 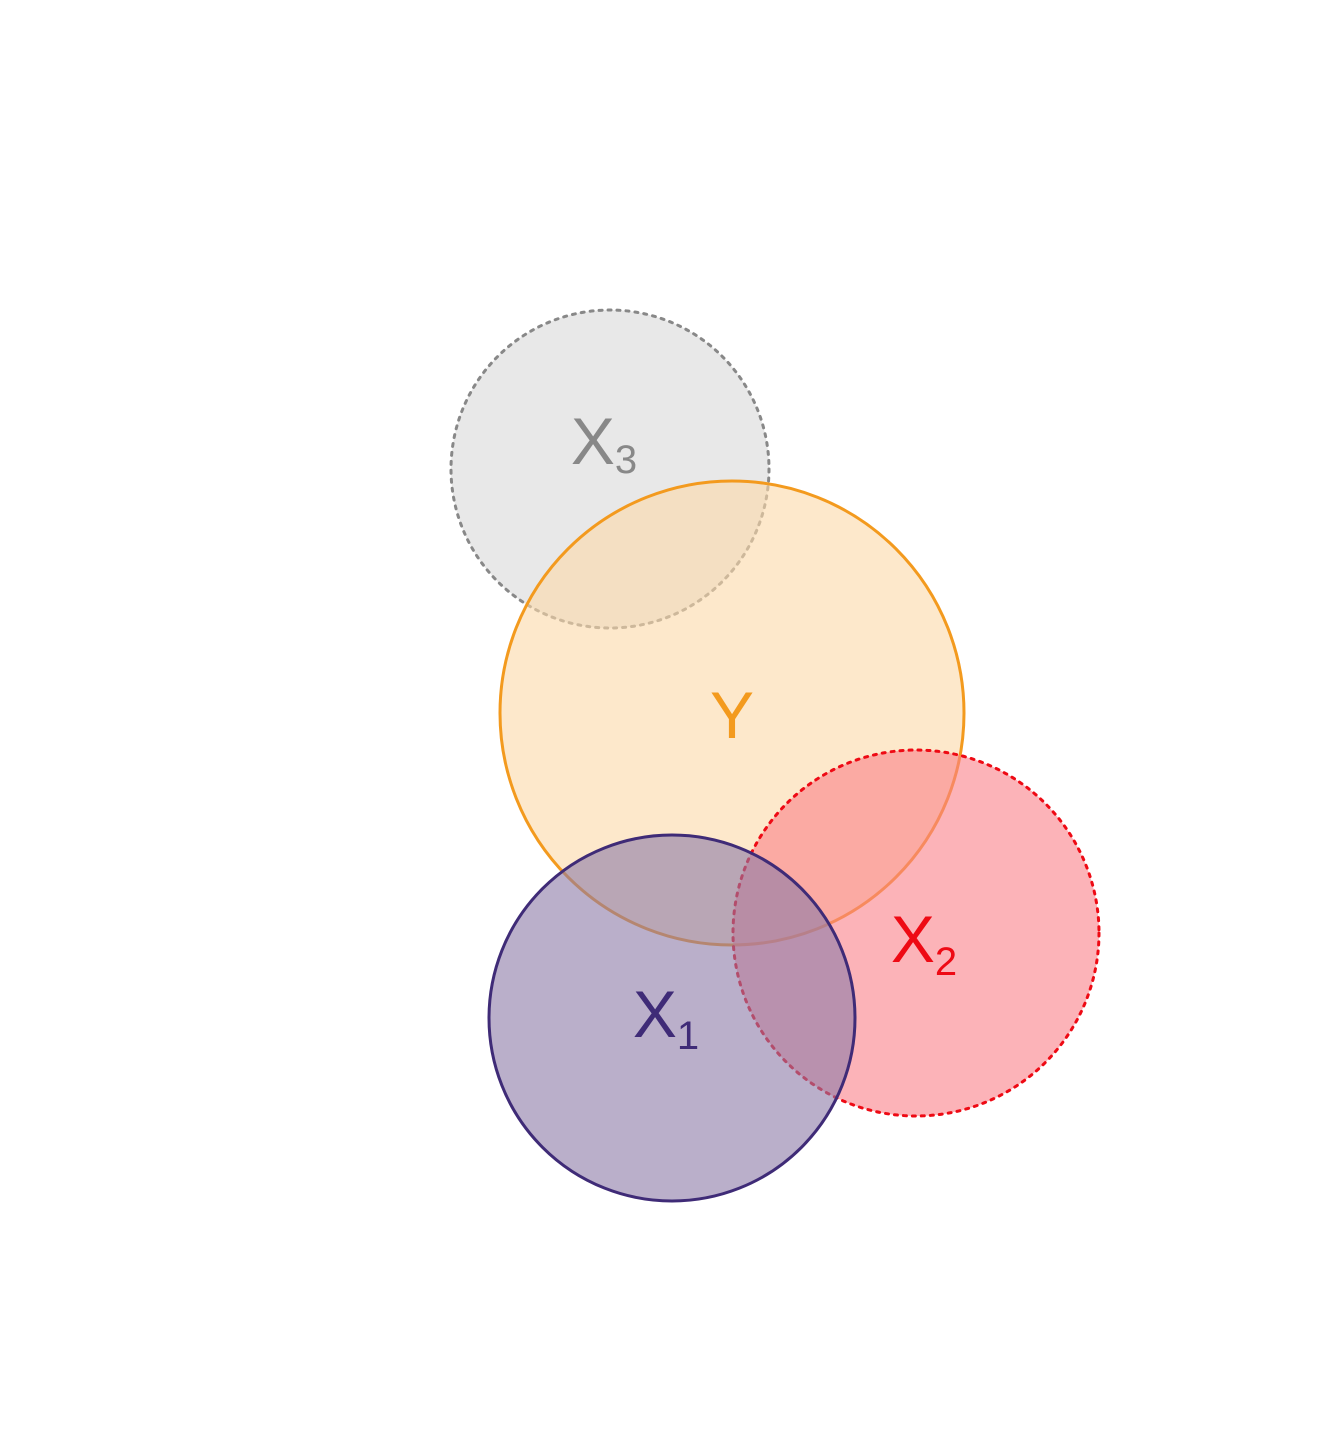 I want to click on set-x1-label-subscript: 1, so click(x=688, y=1036).